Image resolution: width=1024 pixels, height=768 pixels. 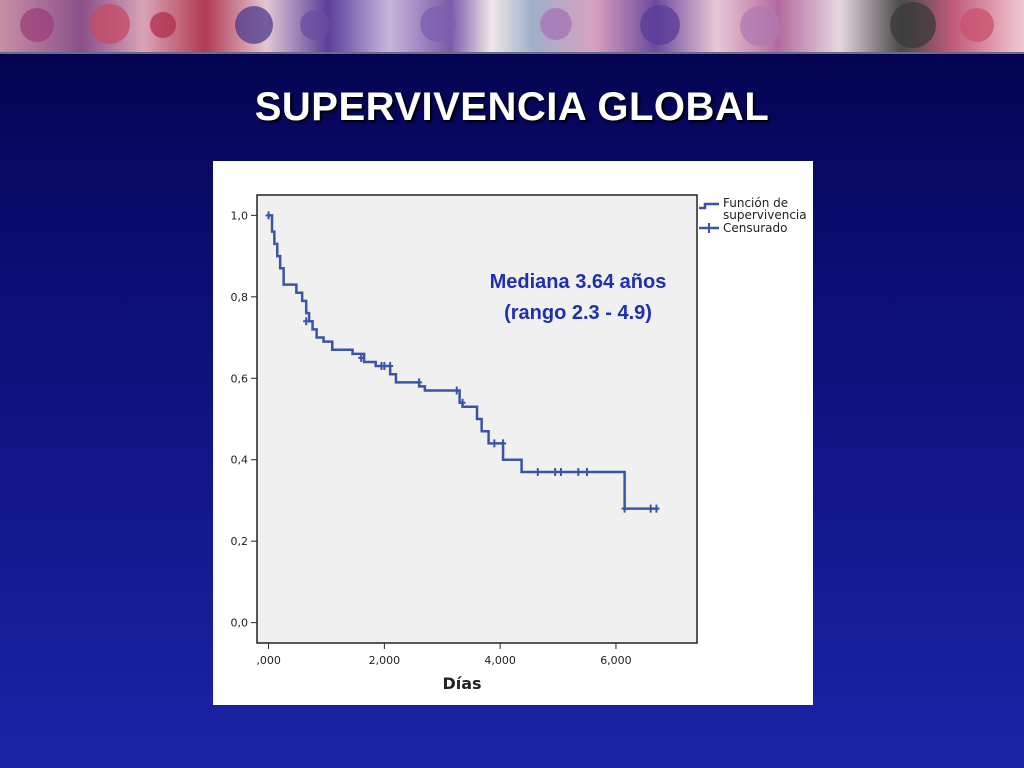 What do you see at coordinates (578, 282) in the screenshot?
I see `median-annotation-line1: Mediana 3.64 años` at bounding box center [578, 282].